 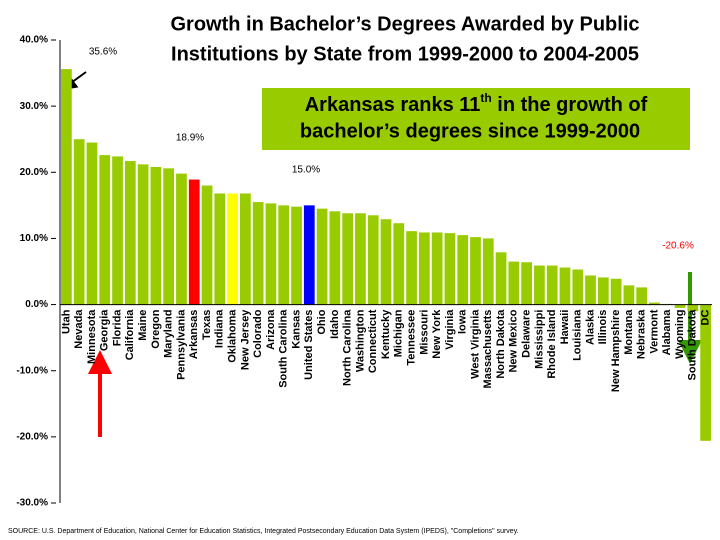 I want to click on x-tick-label: Michigan, so click(x=399, y=333).